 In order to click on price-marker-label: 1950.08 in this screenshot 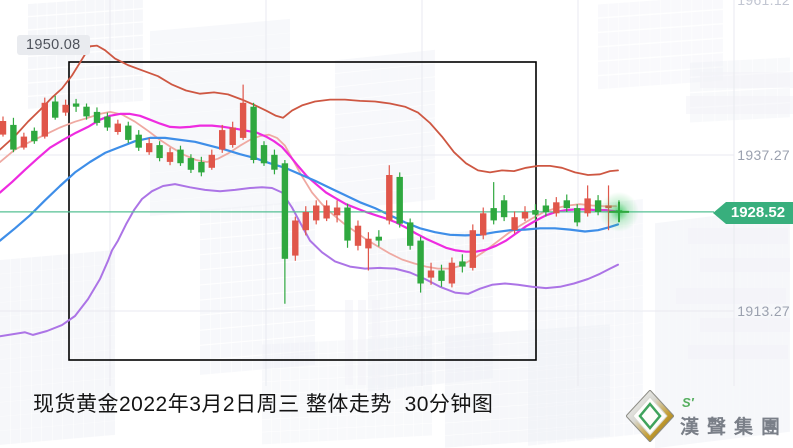, I will do `click(53, 45)`.